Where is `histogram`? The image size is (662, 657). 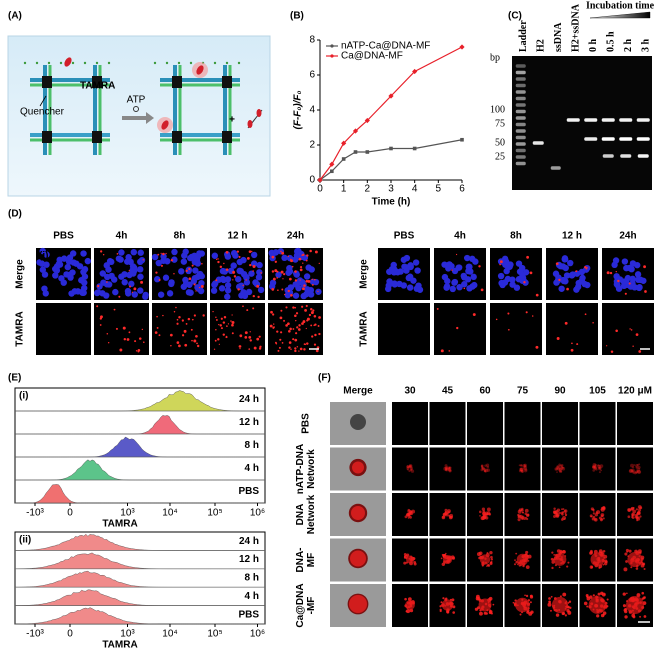 histogram is located at coordinates (139, 597).